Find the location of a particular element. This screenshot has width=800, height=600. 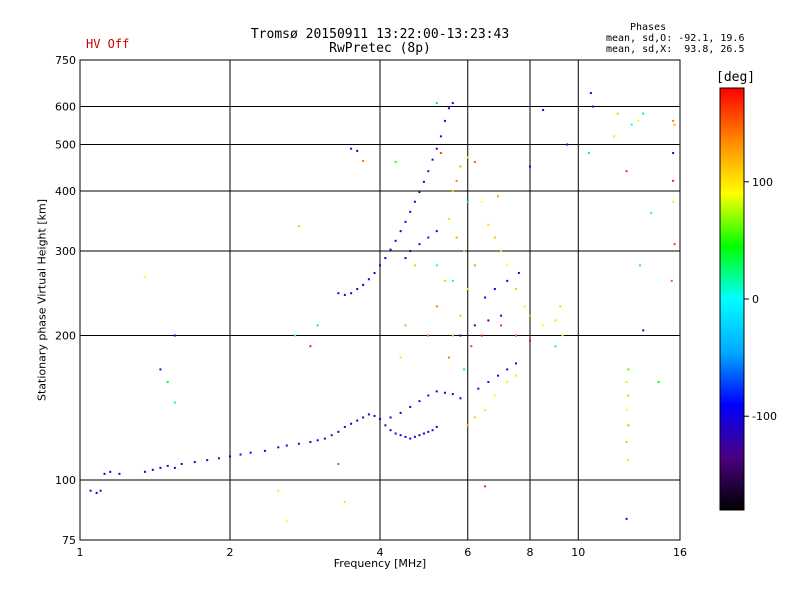

x-tick-label: 8 is located at coordinates (530, 552).